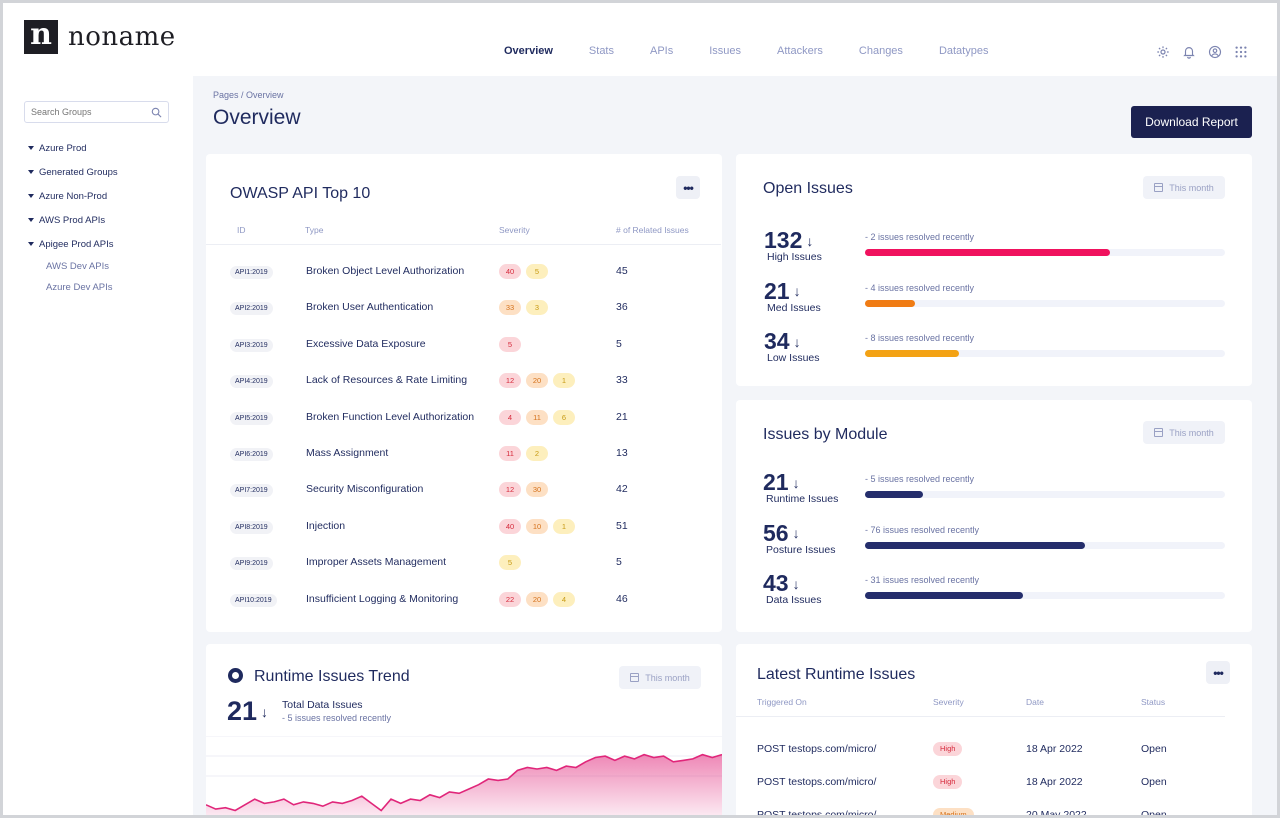 The height and width of the screenshot is (818, 1280). What do you see at coordinates (1184, 432) in the screenshot?
I see `modules-period-button: This month` at bounding box center [1184, 432].